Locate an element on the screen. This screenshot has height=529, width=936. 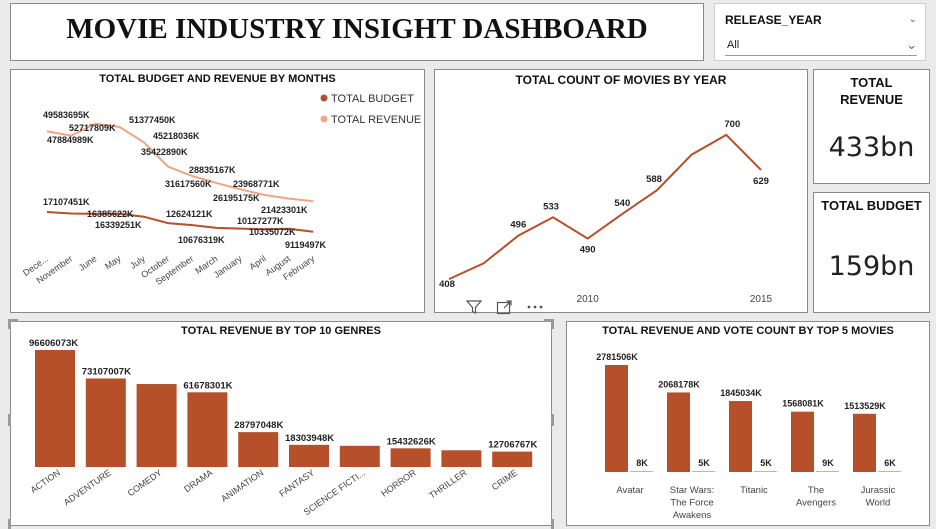
data-label: 31617560K is located at coordinates (188, 184).